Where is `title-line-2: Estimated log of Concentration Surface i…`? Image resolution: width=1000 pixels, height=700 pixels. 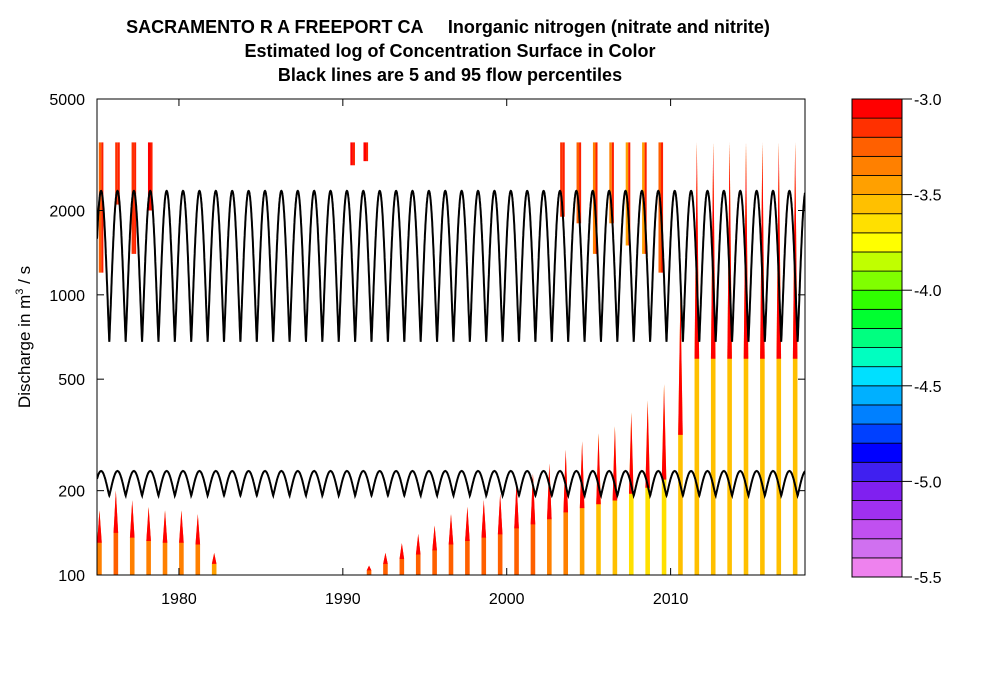 title-line-2: Estimated log of Concentration Surface i… is located at coordinates (449, 51).